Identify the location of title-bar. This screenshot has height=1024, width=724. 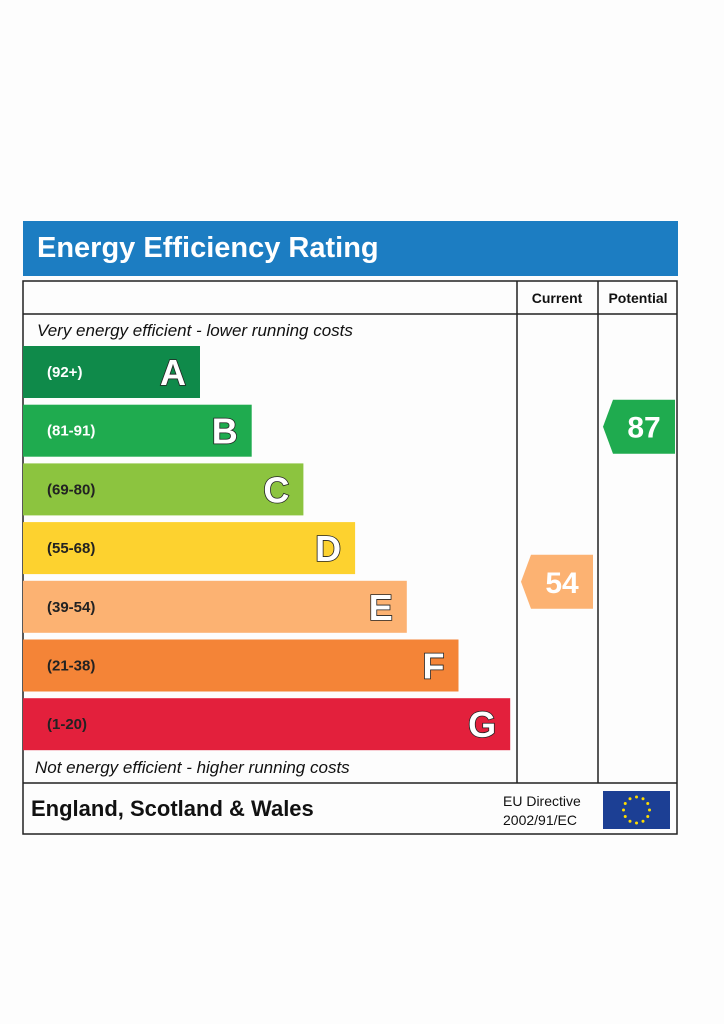
(350, 248).